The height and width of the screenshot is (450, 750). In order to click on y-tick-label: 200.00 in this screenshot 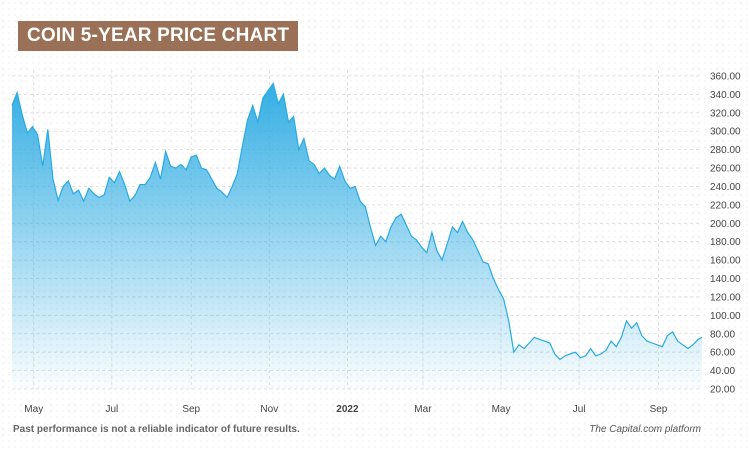, I will do `click(725, 224)`.